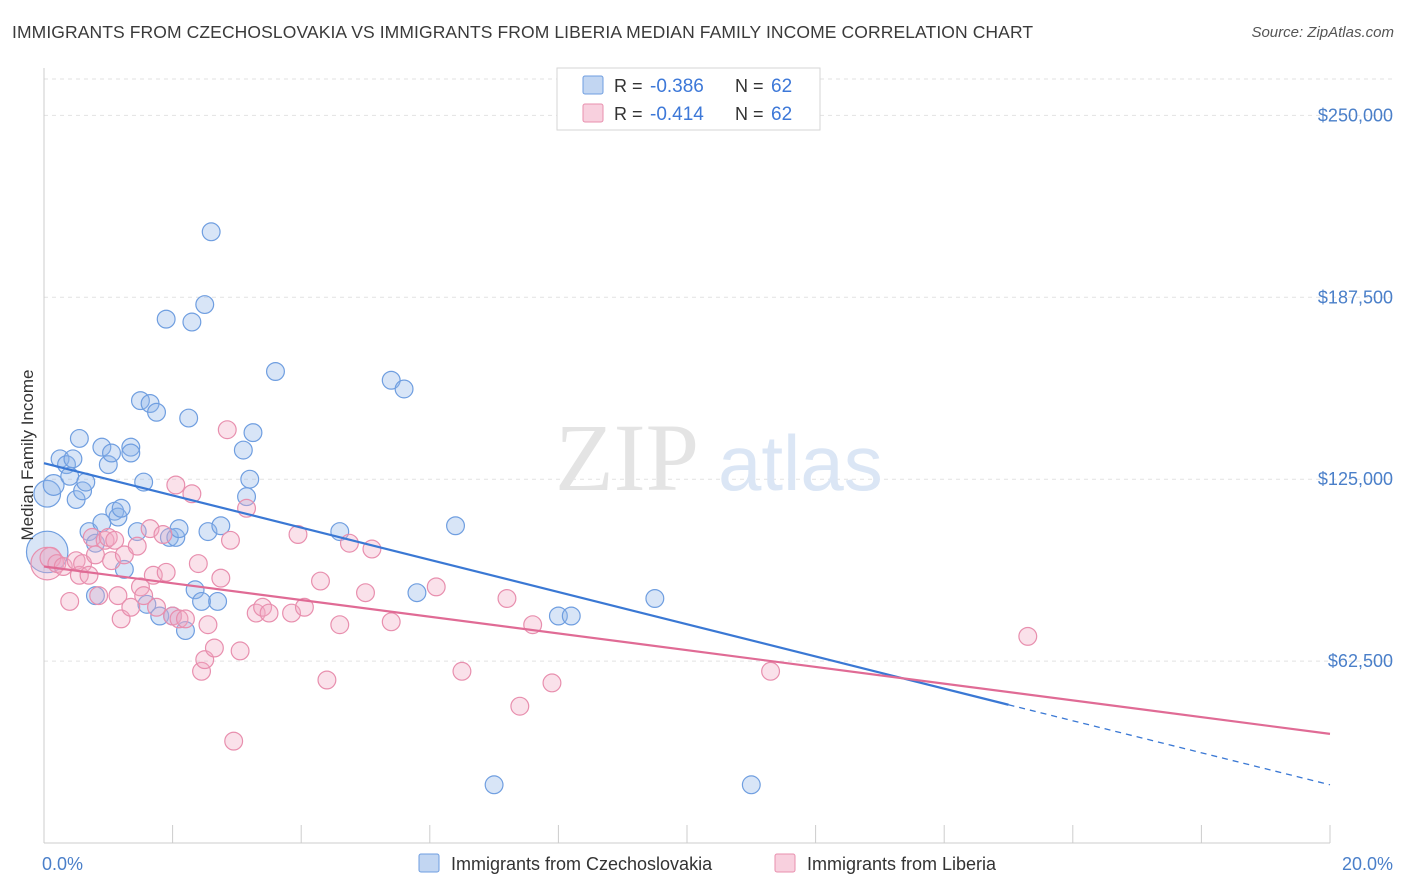  Describe the element at coordinates (1355, 115) in the screenshot. I see `y-tick-label: $250,000` at that location.